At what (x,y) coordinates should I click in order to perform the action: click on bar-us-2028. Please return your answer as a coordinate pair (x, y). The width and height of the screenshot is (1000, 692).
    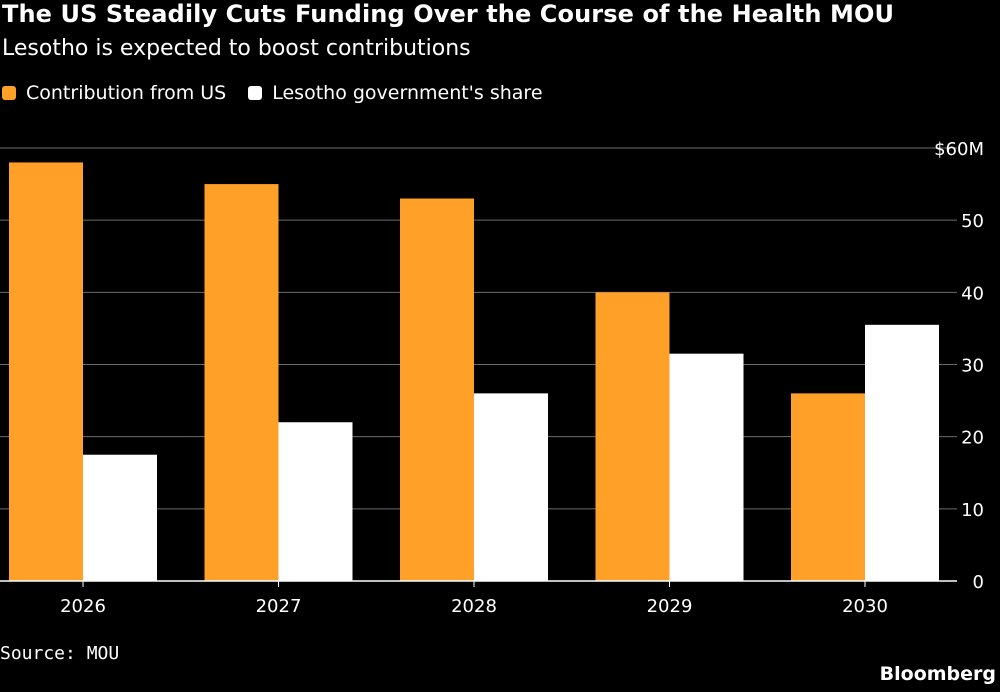
    Looking at the image, I should click on (437, 389).